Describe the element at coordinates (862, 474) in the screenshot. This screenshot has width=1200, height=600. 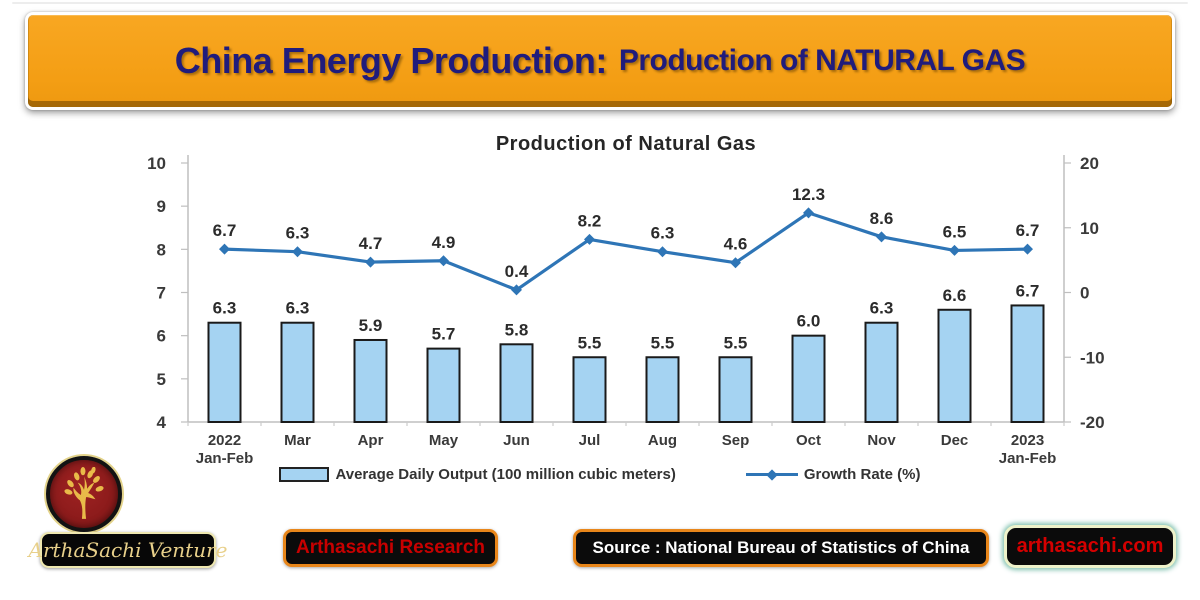
I see `legend-label-line: Growth Rate (%)` at that location.